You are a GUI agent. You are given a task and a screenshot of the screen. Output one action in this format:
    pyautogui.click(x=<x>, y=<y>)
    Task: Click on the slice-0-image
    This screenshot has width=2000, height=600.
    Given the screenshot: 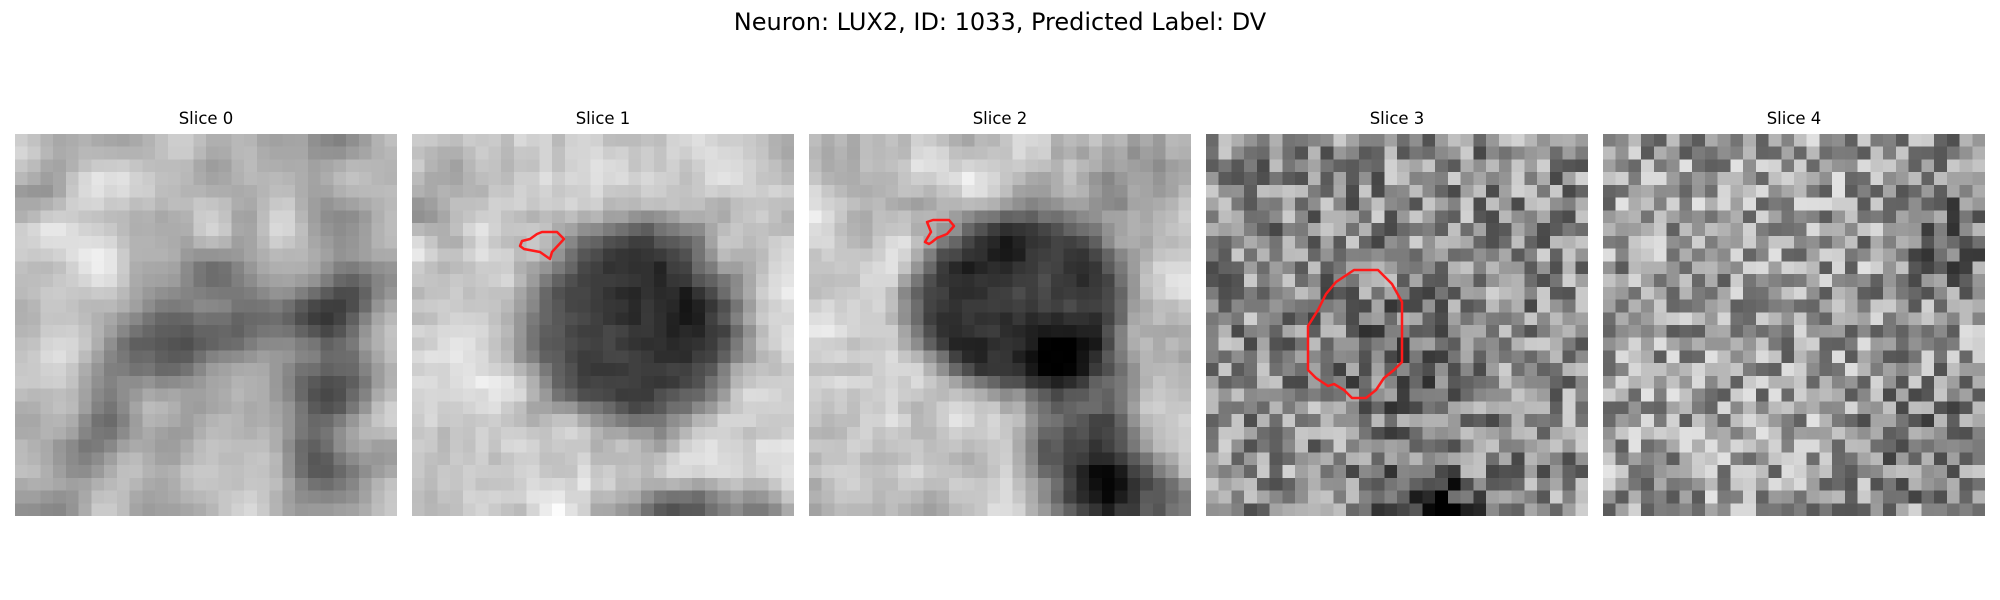 What is the action you would take?
    pyautogui.click(x=206, y=325)
    